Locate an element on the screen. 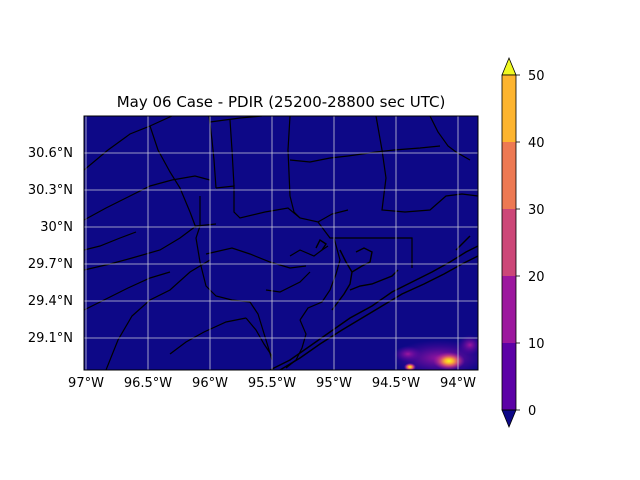 This screenshot has width=640, height=480. precip-hotspot-small is located at coordinates (410, 366).